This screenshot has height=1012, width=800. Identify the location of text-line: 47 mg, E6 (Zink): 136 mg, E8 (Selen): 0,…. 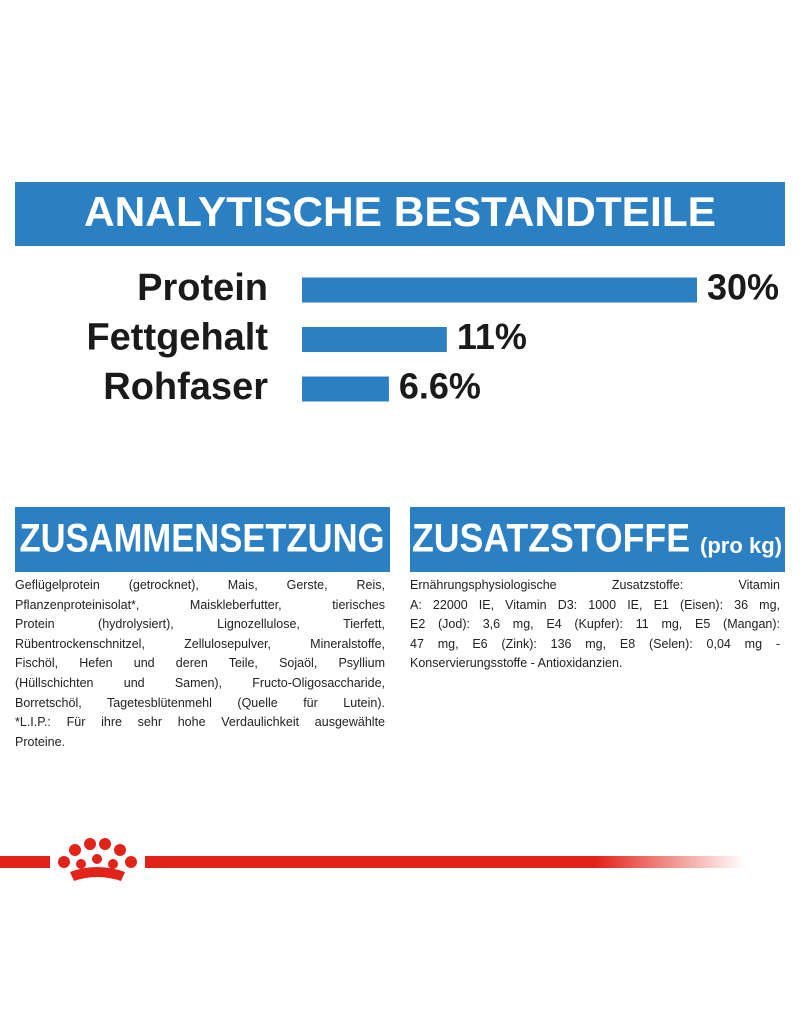
(595, 643).